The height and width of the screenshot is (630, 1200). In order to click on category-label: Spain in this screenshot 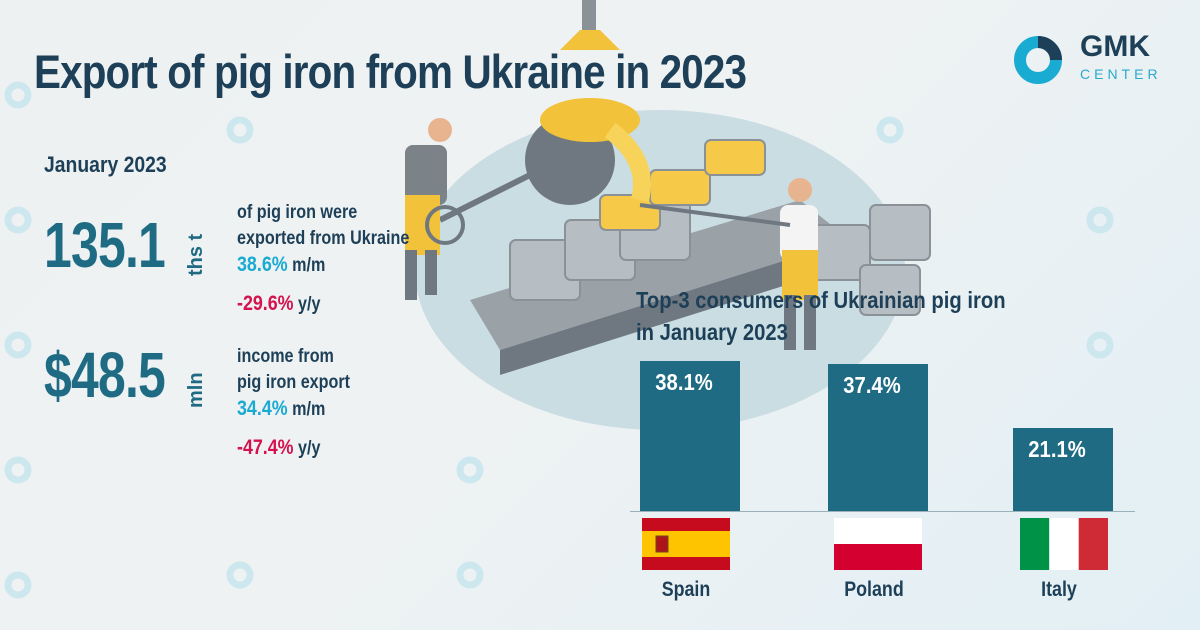, I will do `click(686, 589)`.